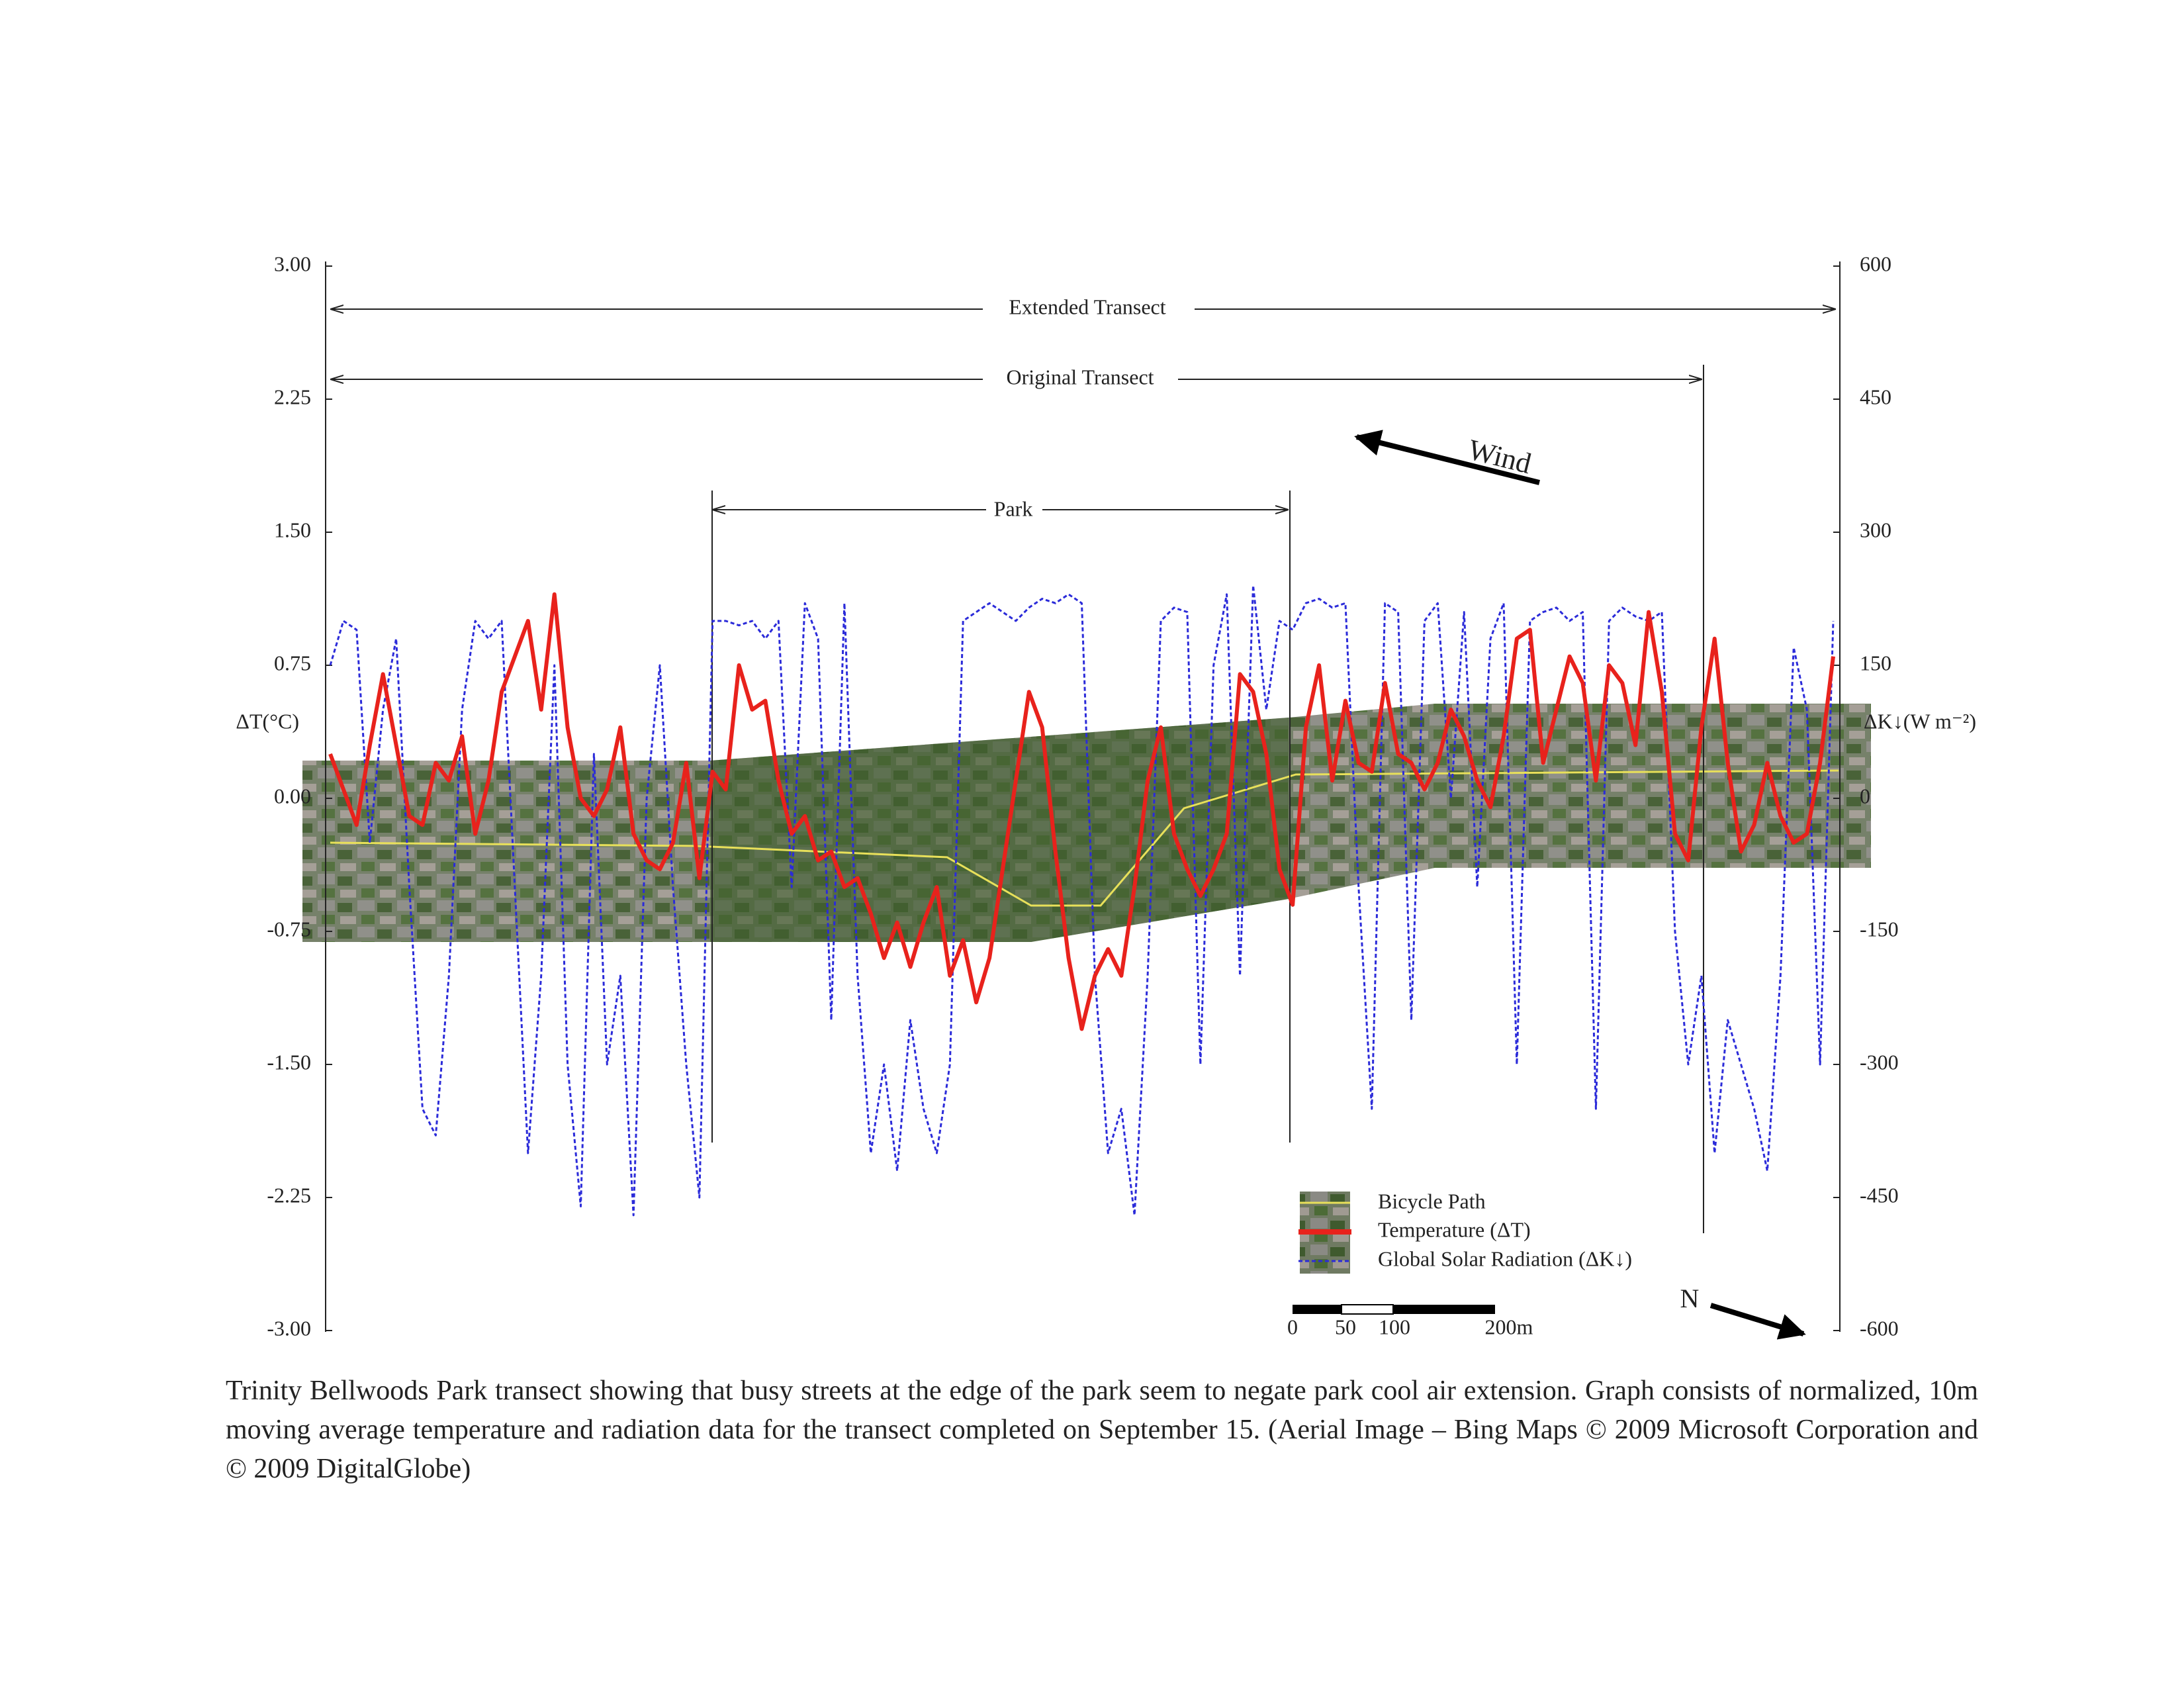 Image resolution: width=2184 pixels, height=1688 pixels. Describe the element at coordinates (1500, 456) in the screenshot. I see `annotation: Wind` at that location.